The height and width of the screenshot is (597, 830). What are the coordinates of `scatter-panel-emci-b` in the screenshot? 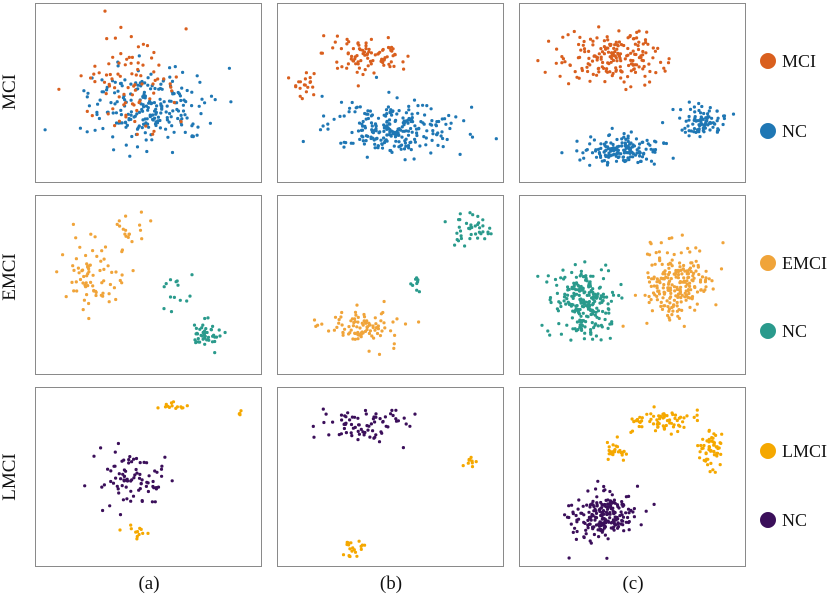 It's located at (390, 285).